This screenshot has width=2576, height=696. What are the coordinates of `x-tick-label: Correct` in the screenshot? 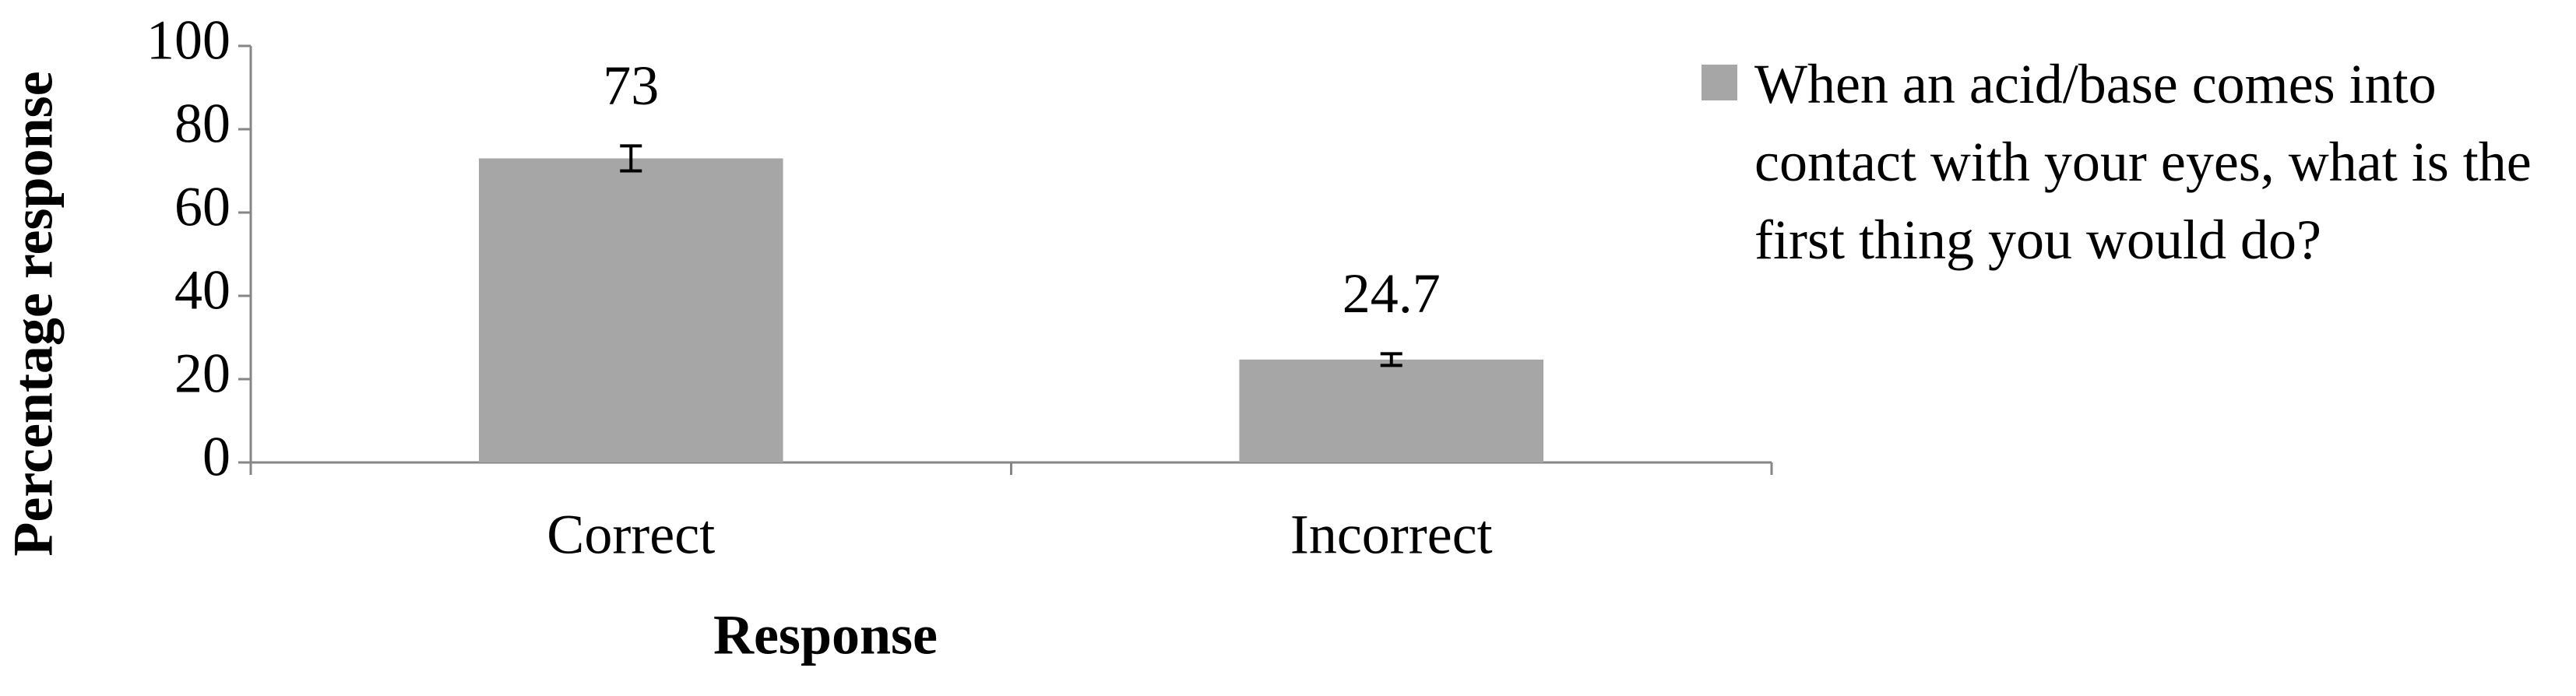 It's located at (631, 535).